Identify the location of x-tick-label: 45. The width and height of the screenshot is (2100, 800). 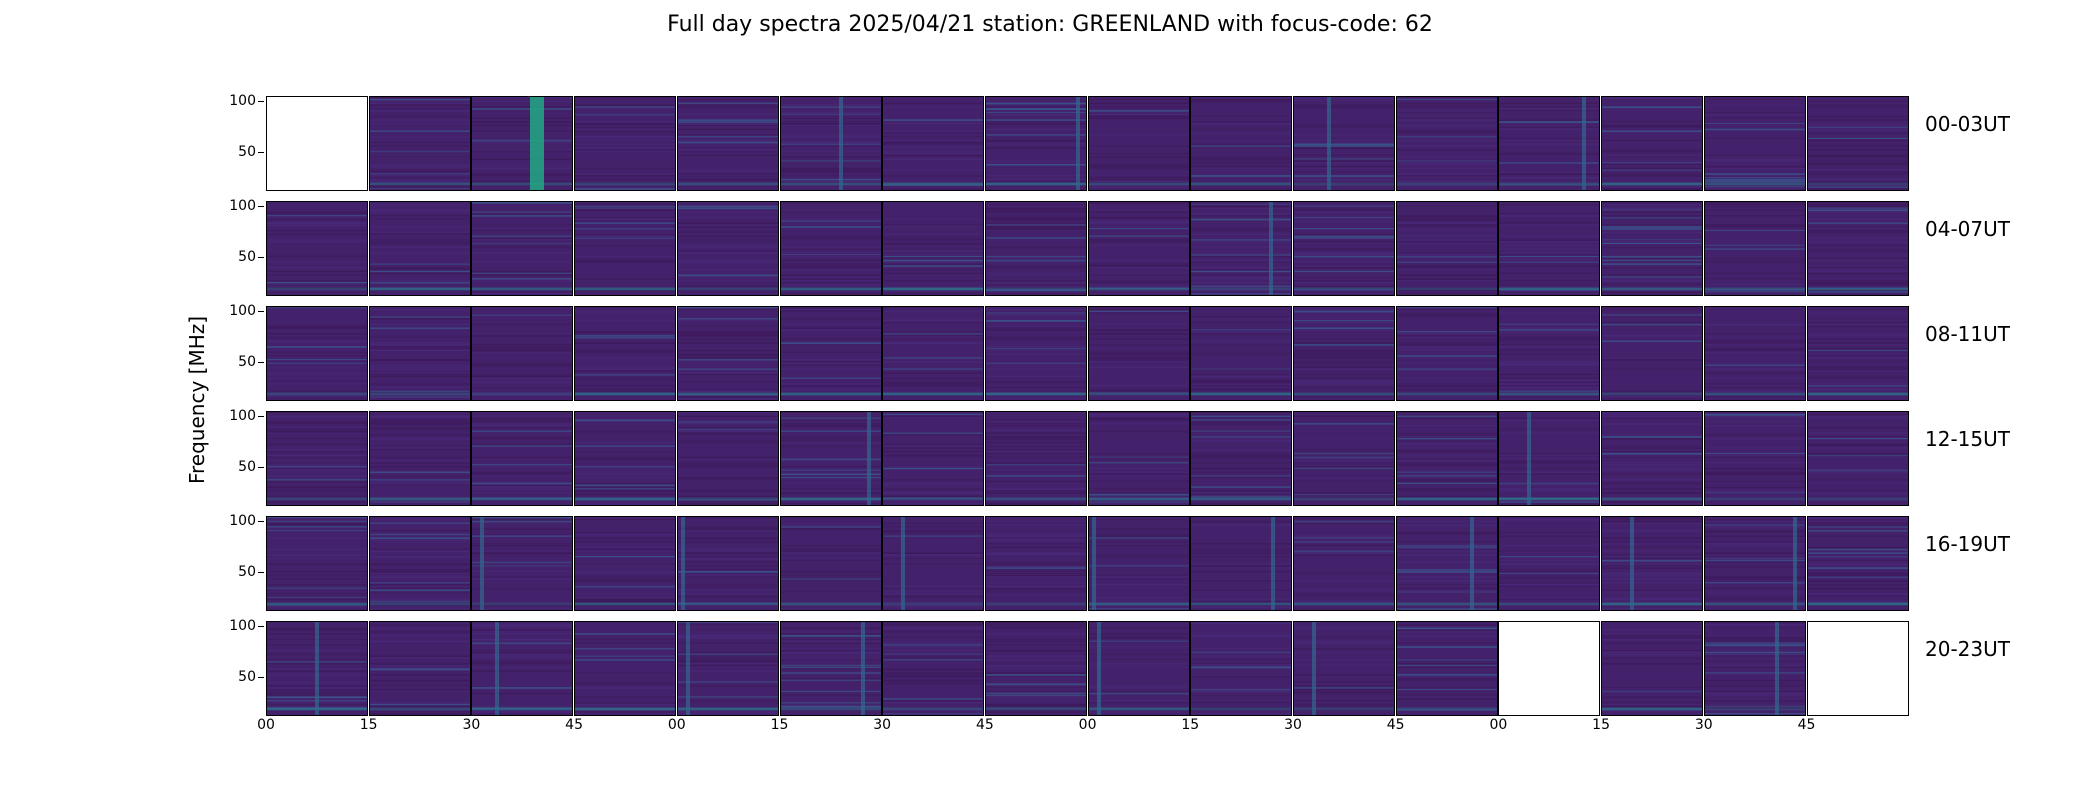
(1395, 725).